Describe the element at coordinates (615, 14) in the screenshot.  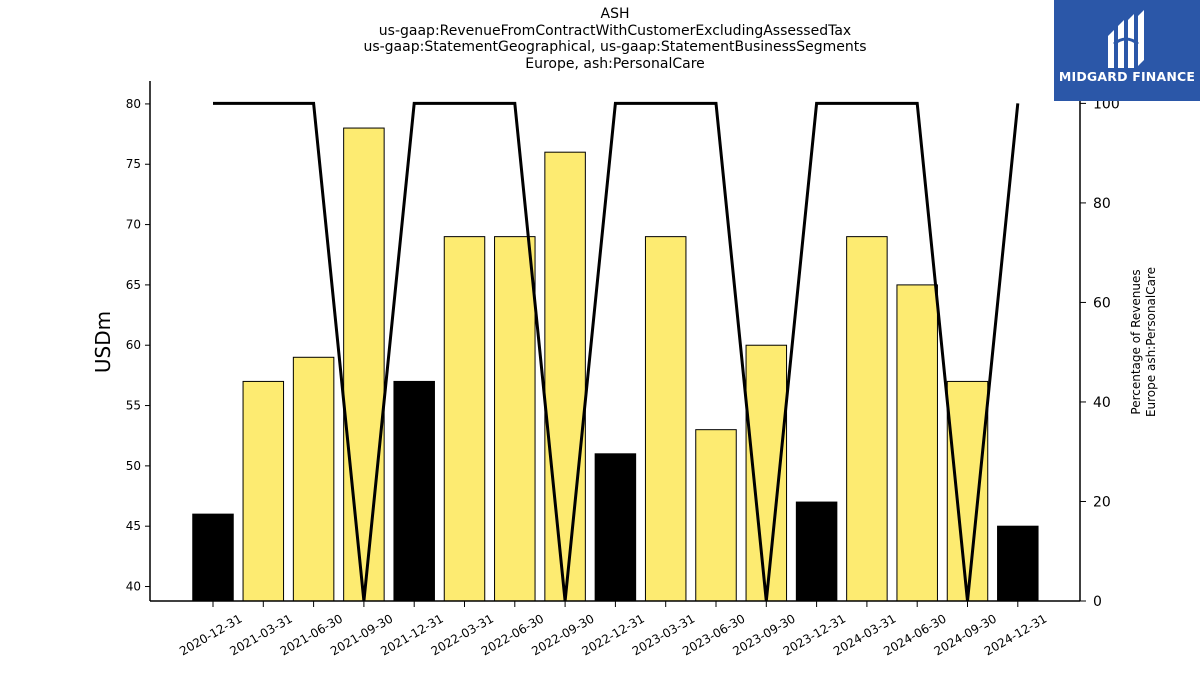
I see `title-line-1: ASH` at that location.